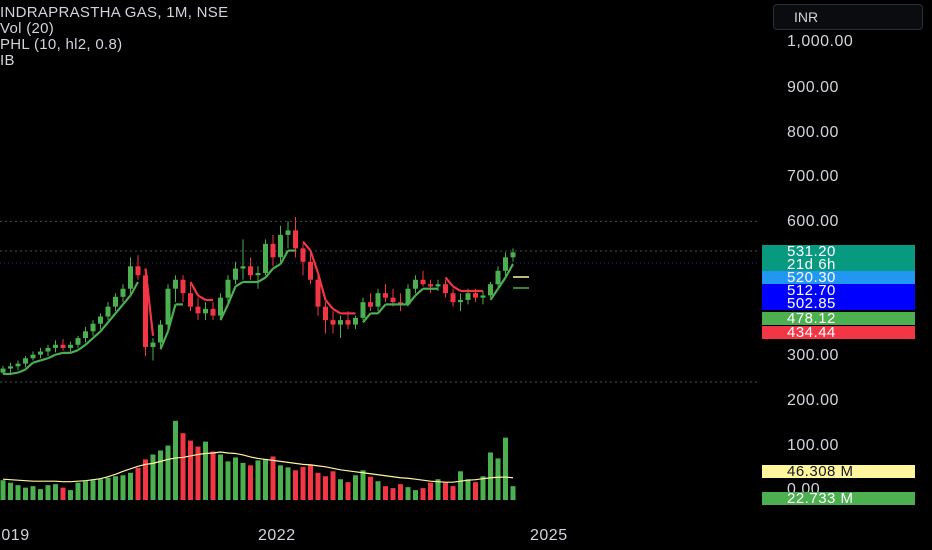 This screenshot has width=932, height=550. Describe the element at coordinates (813, 445) in the screenshot. I see `price-tick: 100.00` at that location.